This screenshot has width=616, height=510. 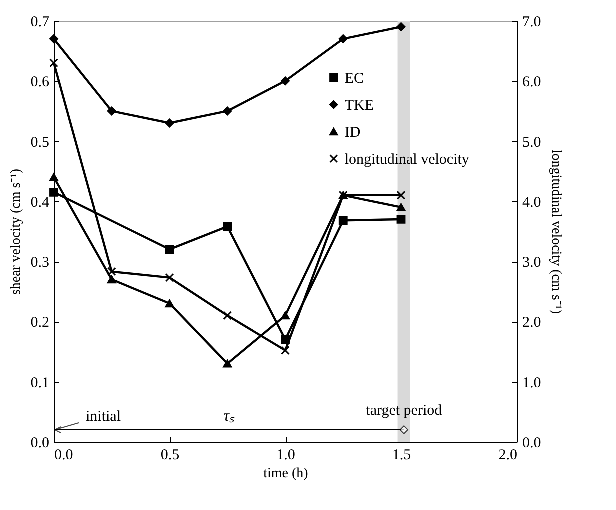 I want to click on annotation: τₛ, so click(x=230, y=416).